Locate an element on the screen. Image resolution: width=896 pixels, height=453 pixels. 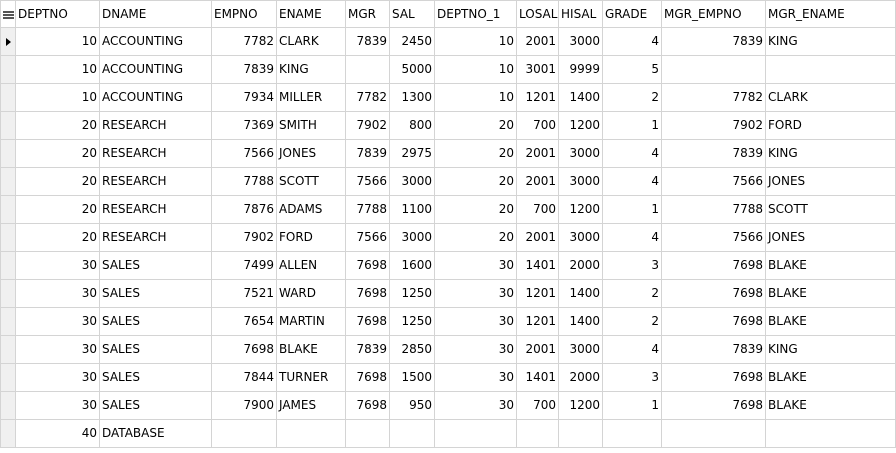
cell-deptno-1: 10 is located at coordinates (475, 69).